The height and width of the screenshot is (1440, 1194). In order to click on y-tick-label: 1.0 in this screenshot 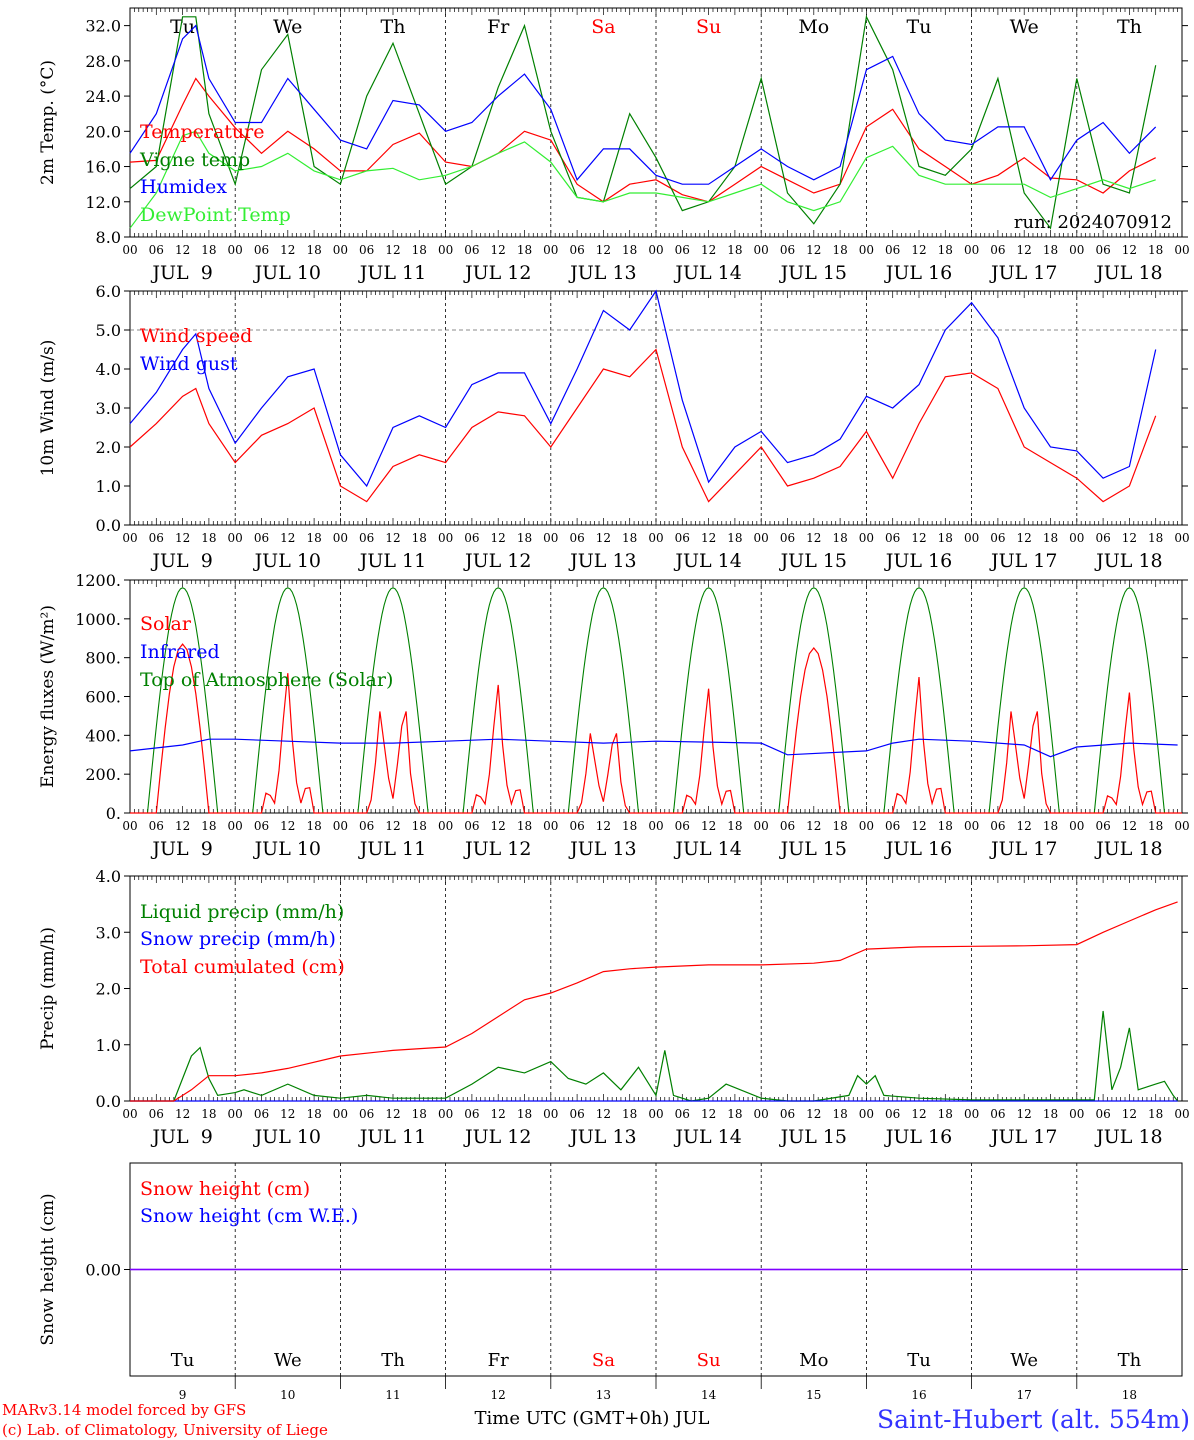, I will do `click(108, 1045)`.